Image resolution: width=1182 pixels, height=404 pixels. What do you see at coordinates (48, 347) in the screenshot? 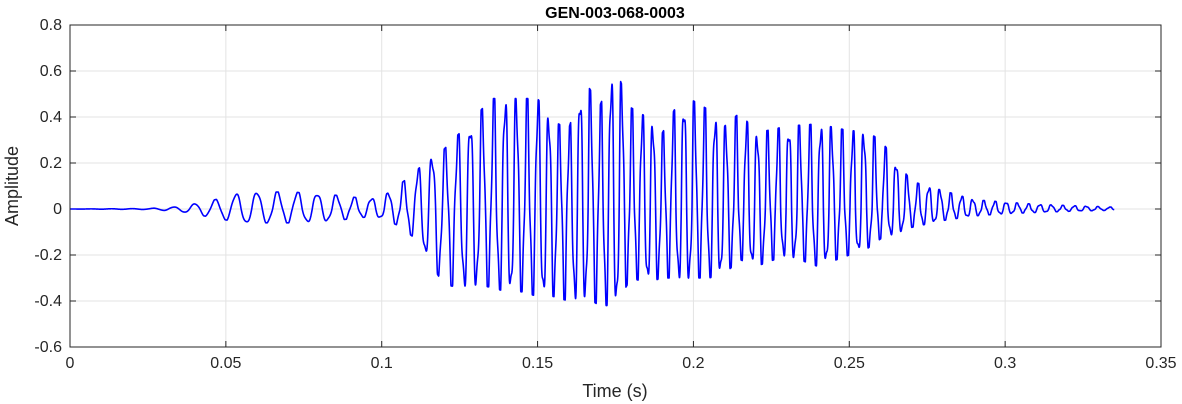
I see `y-tick-label: -0.6` at bounding box center [48, 347].